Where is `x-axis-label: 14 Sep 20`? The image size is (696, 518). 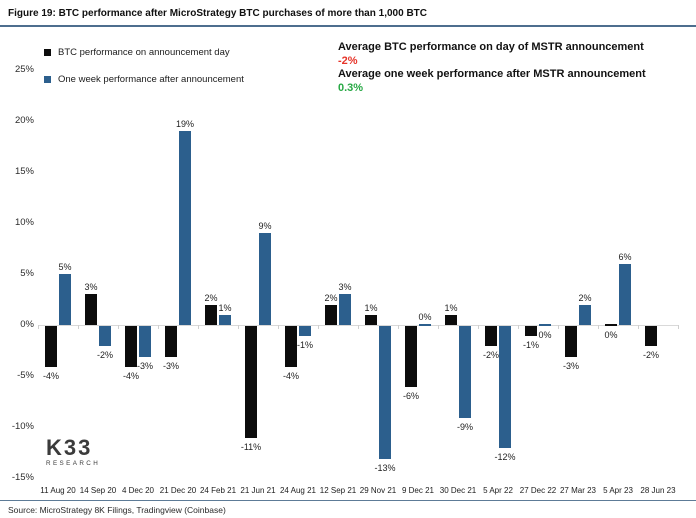 x-axis-label: 14 Sep 20 is located at coordinates (98, 490).